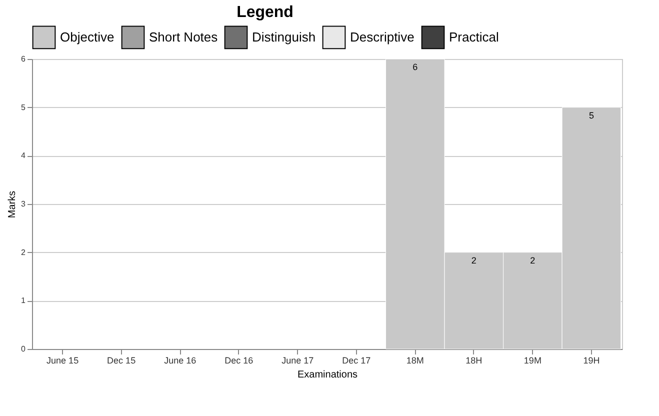 The width and height of the screenshot is (659, 416). What do you see at coordinates (87, 36) in the screenshot?
I see `legend-label: Objective` at bounding box center [87, 36].